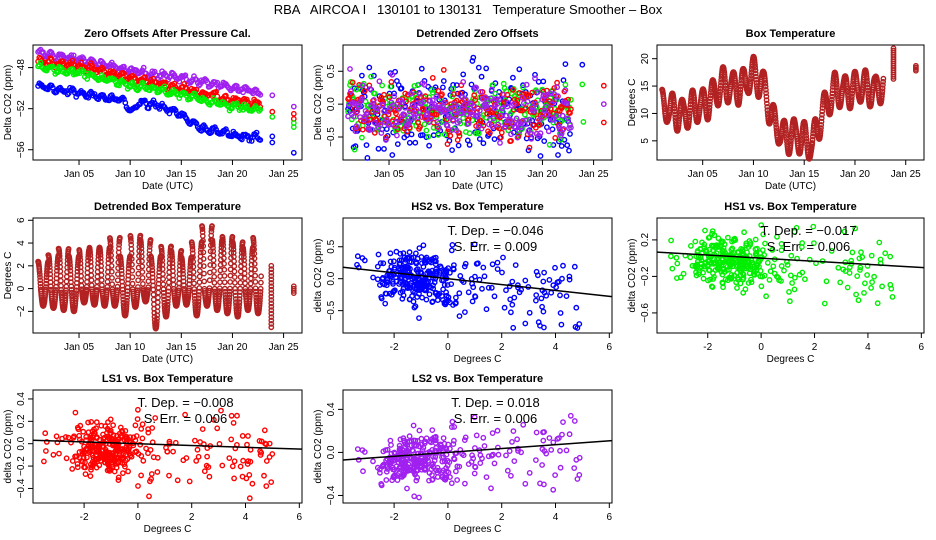 The width and height of the screenshot is (936, 540). I want to click on y-tick-label: −48, so click(21, 67).